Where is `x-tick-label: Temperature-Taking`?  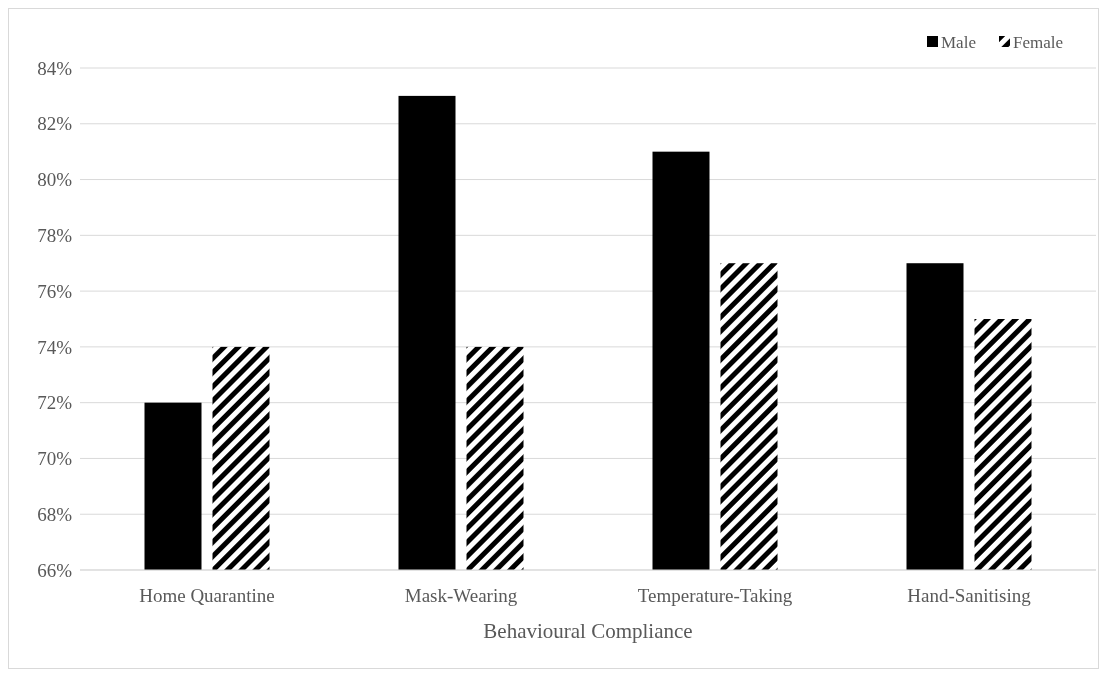 x-tick-label: Temperature-Taking is located at coordinates (715, 595).